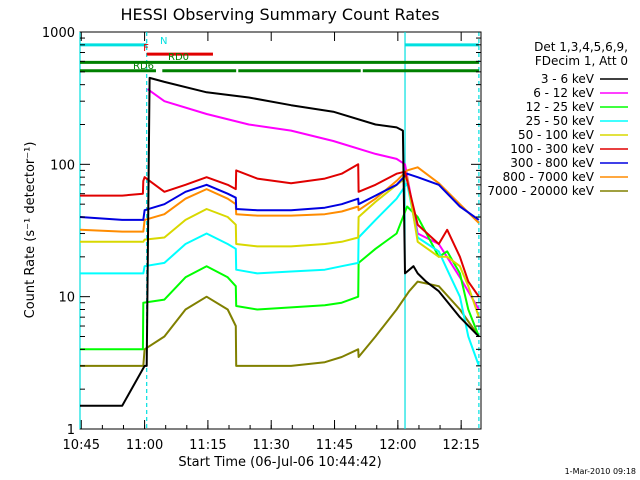 The width and height of the screenshot is (640, 480). Describe the element at coordinates (66, 298) in the screenshot. I see `y-tick-label-10: 10` at that location.